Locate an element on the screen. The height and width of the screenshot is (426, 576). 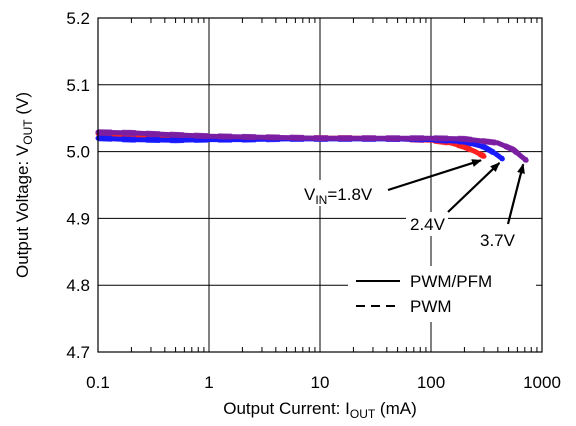
legend-label-pwm-pfm: PWM/PFM is located at coordinates (451, 281).